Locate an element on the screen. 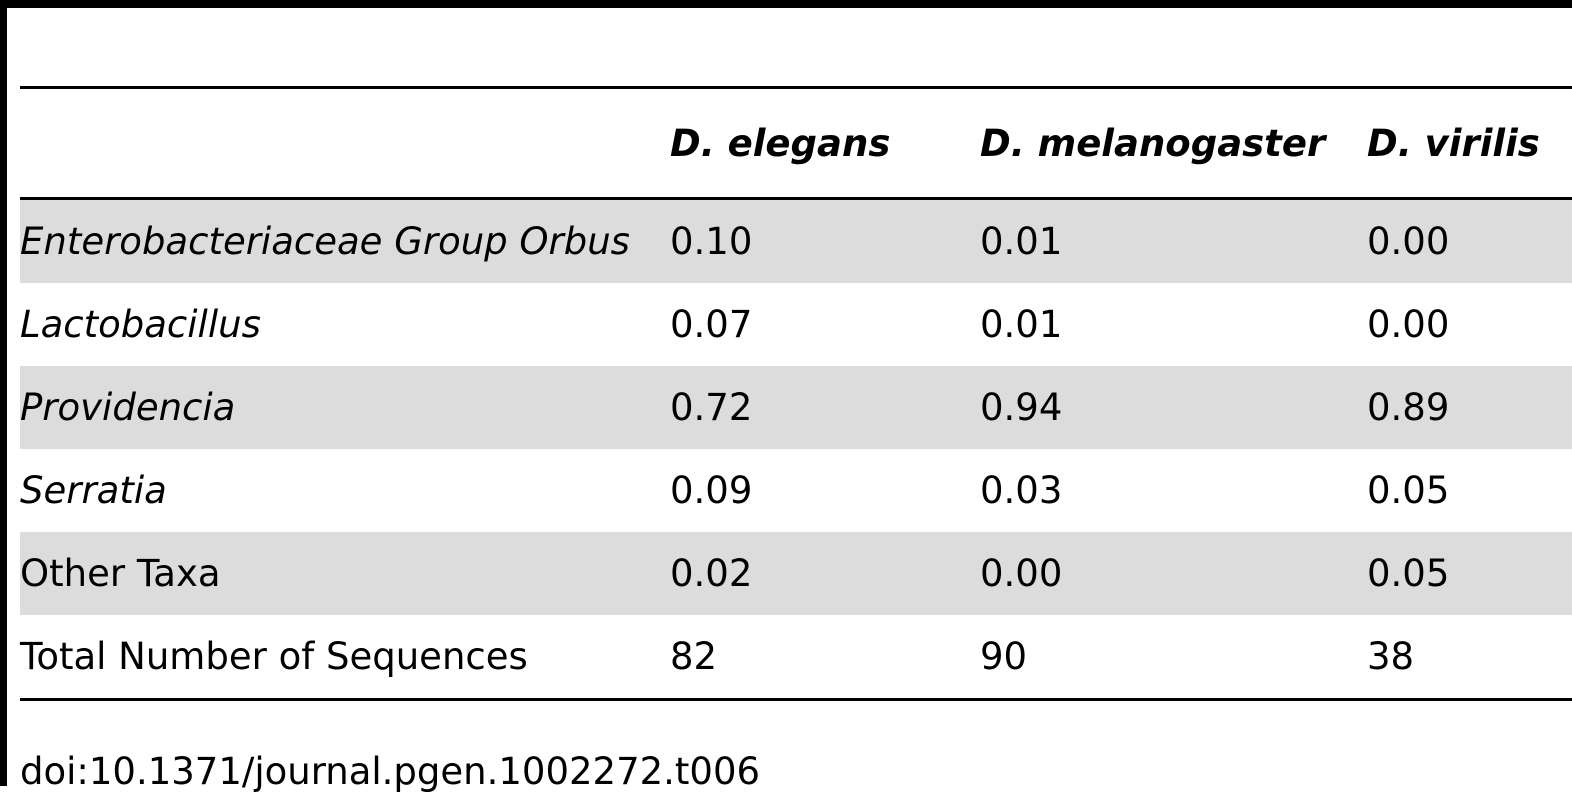  row-label: Enterobacteriaceae Group Orbus is located at coordinates (345, 240).